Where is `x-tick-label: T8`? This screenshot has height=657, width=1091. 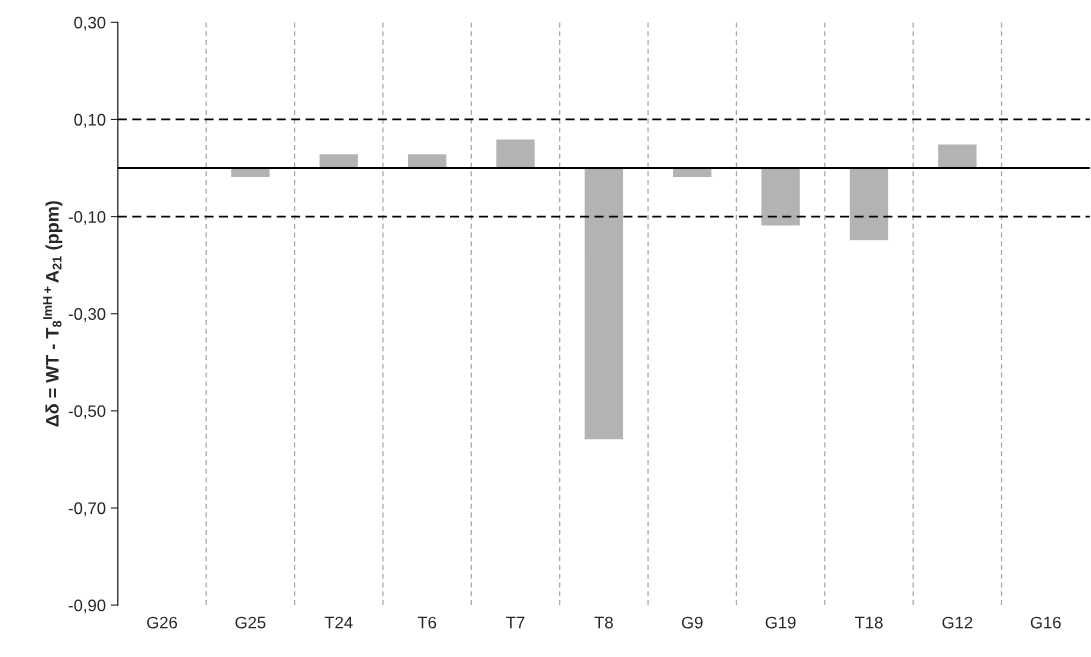
x-tick-label: T8 is located at coordinates (603, 622).